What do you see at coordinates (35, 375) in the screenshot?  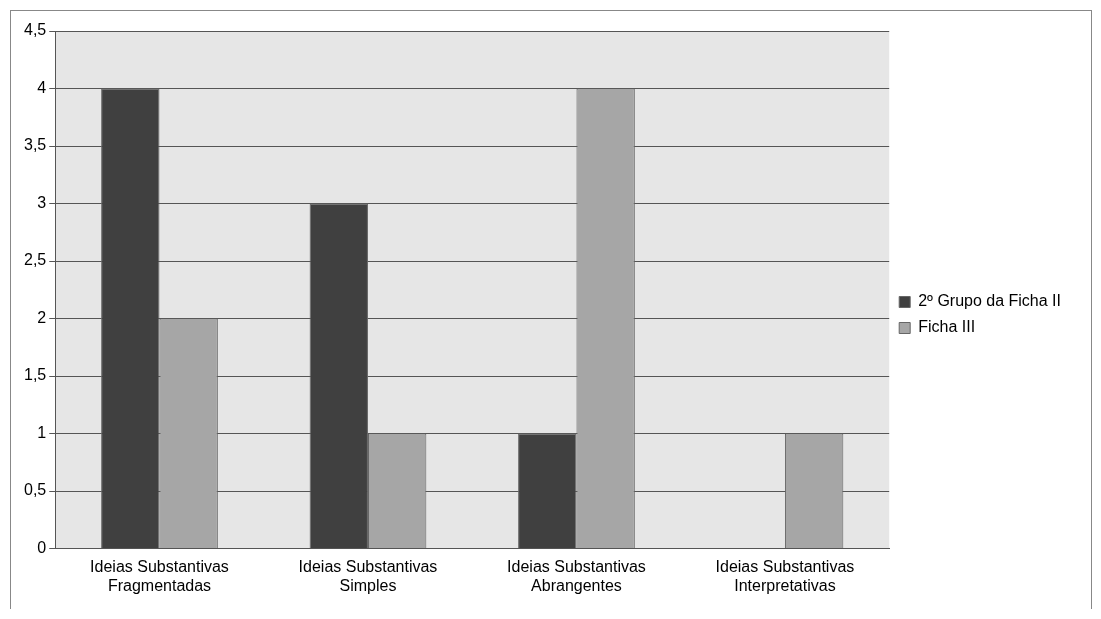 I see `y-tick-label: 1,5` at bounding box center [35, 375].